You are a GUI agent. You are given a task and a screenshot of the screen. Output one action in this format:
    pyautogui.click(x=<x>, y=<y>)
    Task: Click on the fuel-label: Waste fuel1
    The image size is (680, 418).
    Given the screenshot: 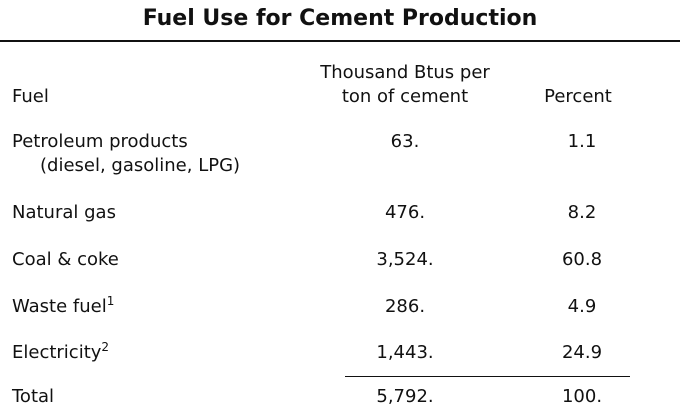 What is the action you would take?
    pyautogui.click(x=63, y=305)
    